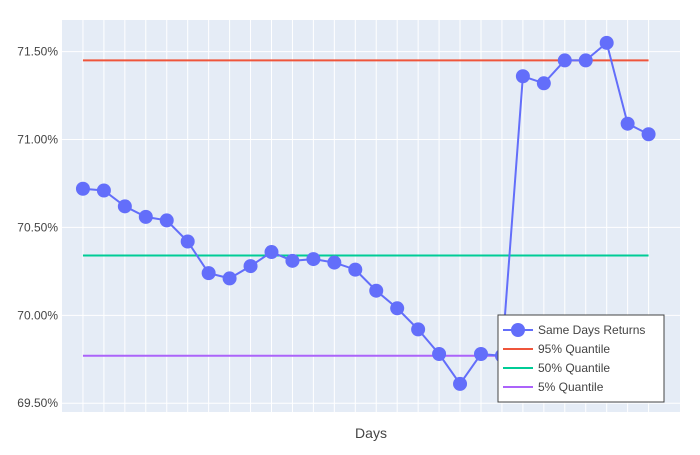 This screenshot has height=455, width=700. I want to click on legend-item: 95% Quantile, so click(556, 349).